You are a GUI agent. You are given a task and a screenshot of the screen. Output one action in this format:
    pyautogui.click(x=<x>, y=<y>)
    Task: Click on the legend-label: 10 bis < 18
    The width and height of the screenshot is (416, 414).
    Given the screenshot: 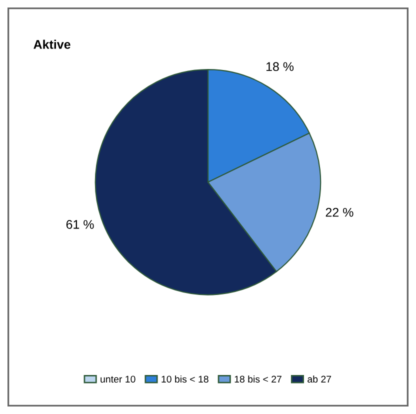 What is the action you would take?
    pyautogui.click(x=185, y=379)
    